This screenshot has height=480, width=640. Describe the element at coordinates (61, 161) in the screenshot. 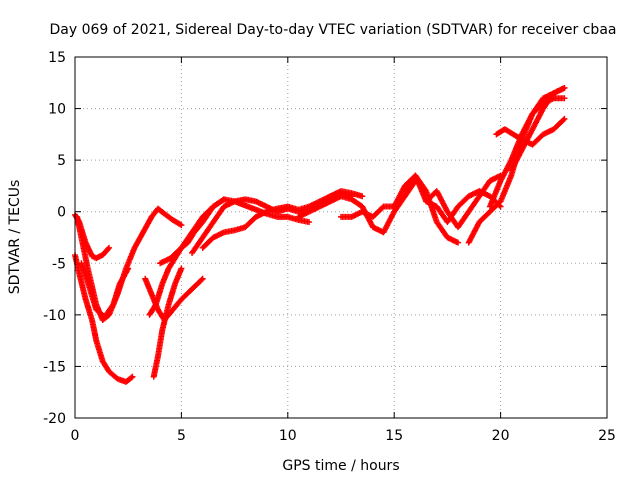

I see `y-tick-label: 5` at that location.